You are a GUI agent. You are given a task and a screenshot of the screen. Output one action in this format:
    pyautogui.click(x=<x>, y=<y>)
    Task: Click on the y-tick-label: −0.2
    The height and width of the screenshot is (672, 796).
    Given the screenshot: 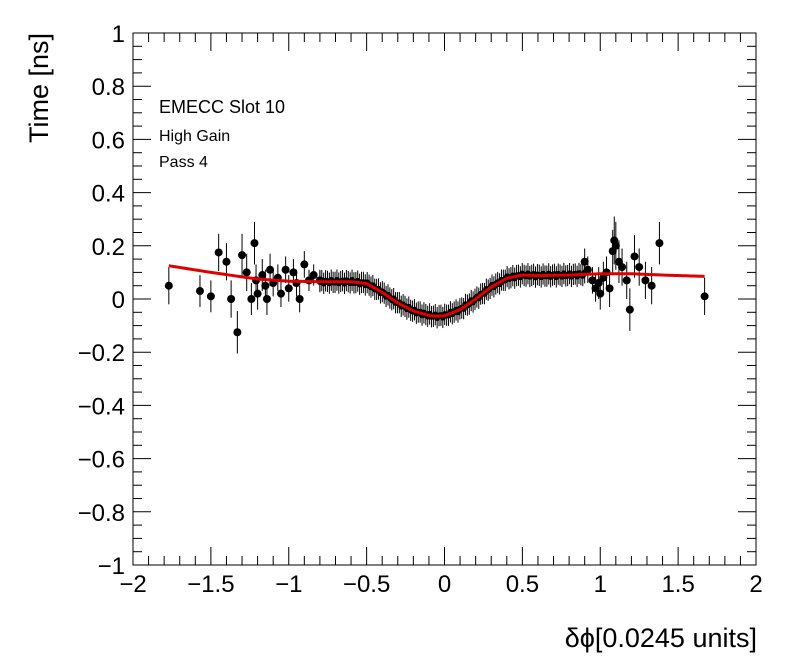 What is the action you would take?
    pyautogui.click(x=101, y=353)
    